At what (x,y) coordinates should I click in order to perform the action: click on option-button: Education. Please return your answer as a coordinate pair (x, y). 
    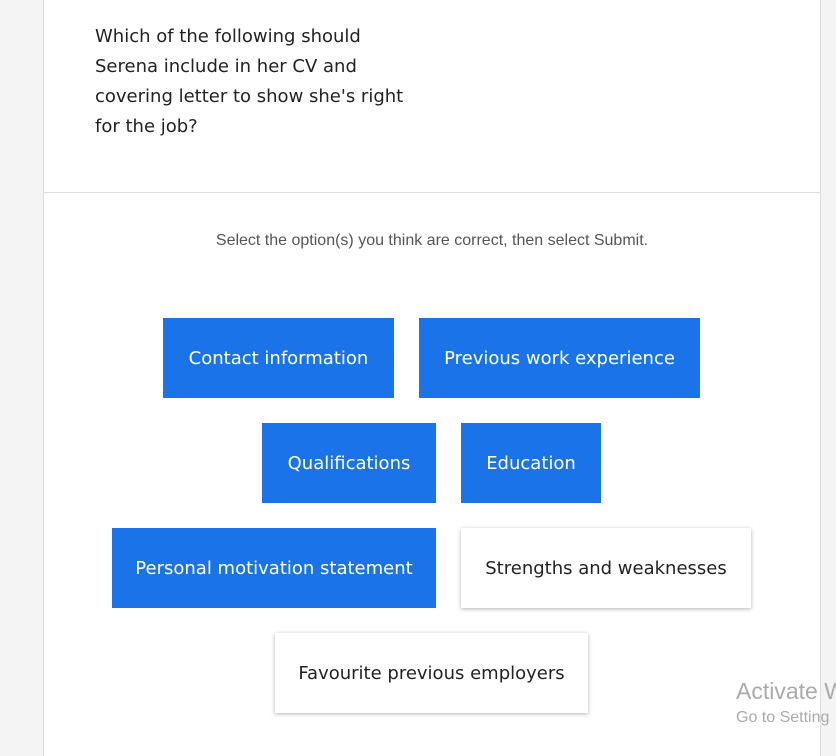
    Looking at the image, I should click on (531, 463).